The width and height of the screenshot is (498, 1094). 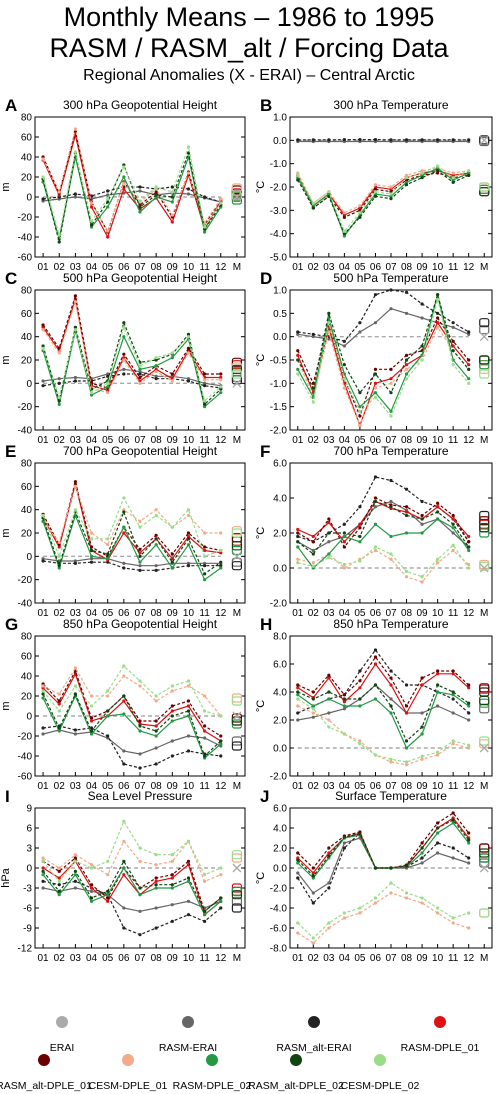 I want to click on panel-g-mean-rasm_alt-erai, so click(x=237, y=746).